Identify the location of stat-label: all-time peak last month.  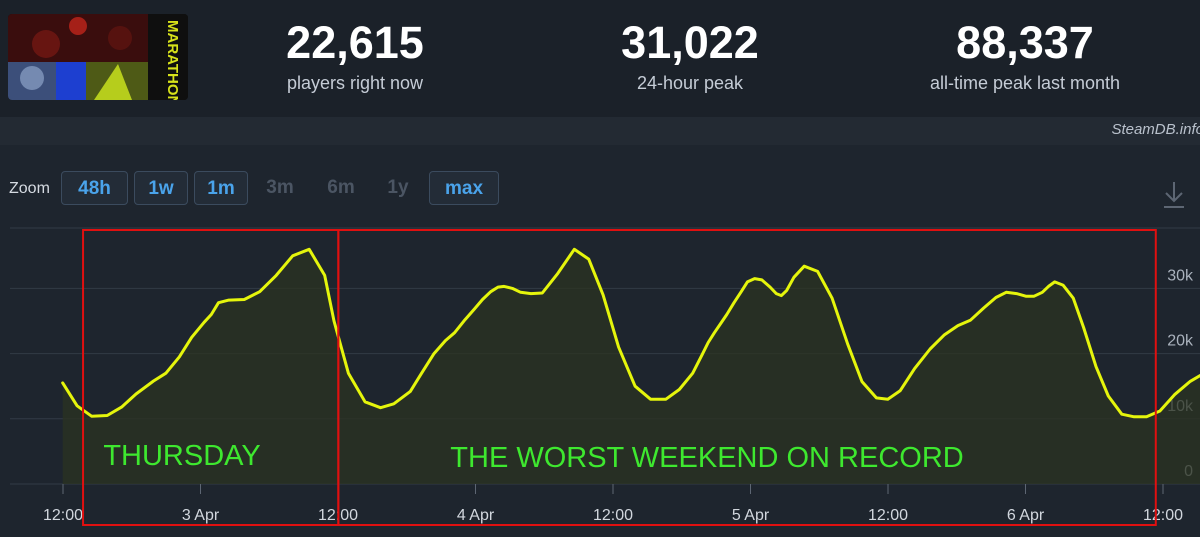
(1025, 83).